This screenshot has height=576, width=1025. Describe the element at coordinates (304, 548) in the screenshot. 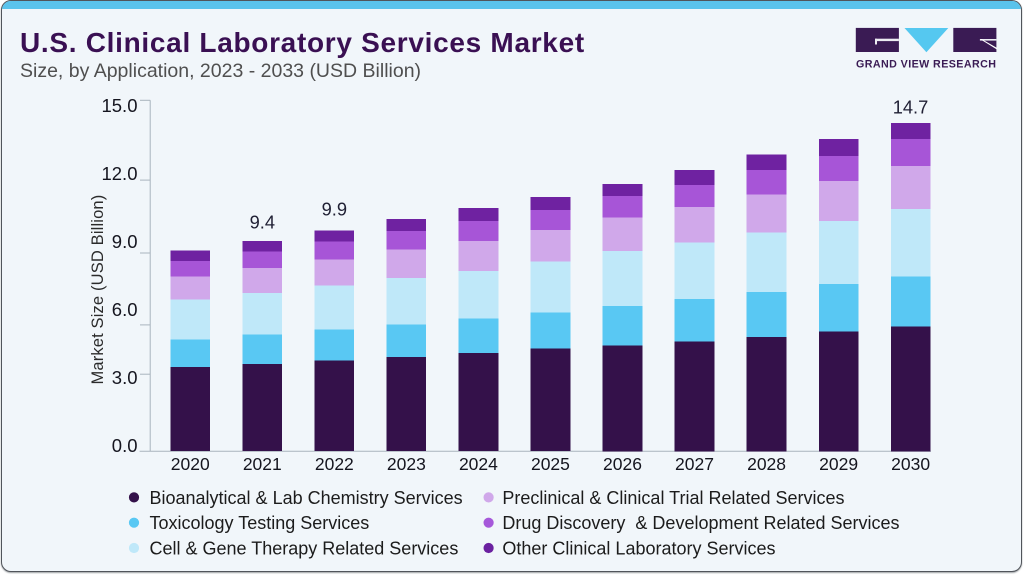

I see `svg-text:Cell & Gene Therapy Related Se: Cell & Gene Therapy Related Services` at that location.